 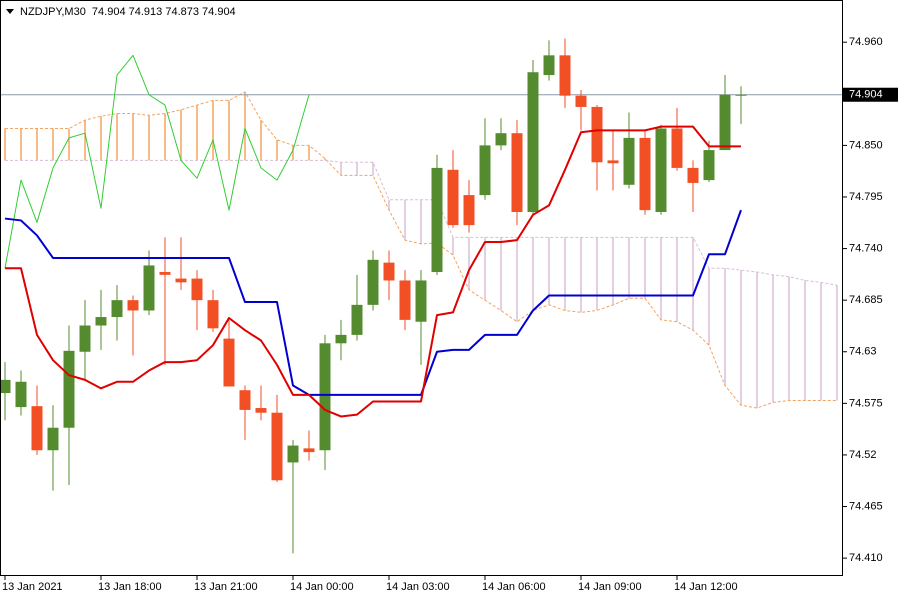 What do you see at coordinates (130, 587) in the screenshot?
I see `x-tick-label: 13 Jan 18:00` at bounding box center [130, 587].